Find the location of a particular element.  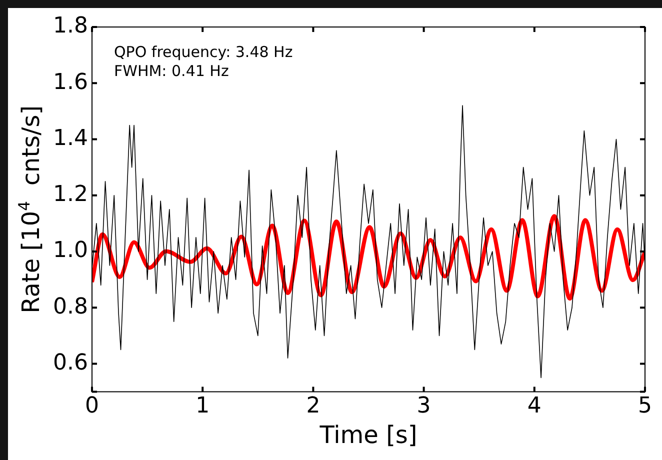

y-tick-label: 1.0 is located at coordinates (70, 251).